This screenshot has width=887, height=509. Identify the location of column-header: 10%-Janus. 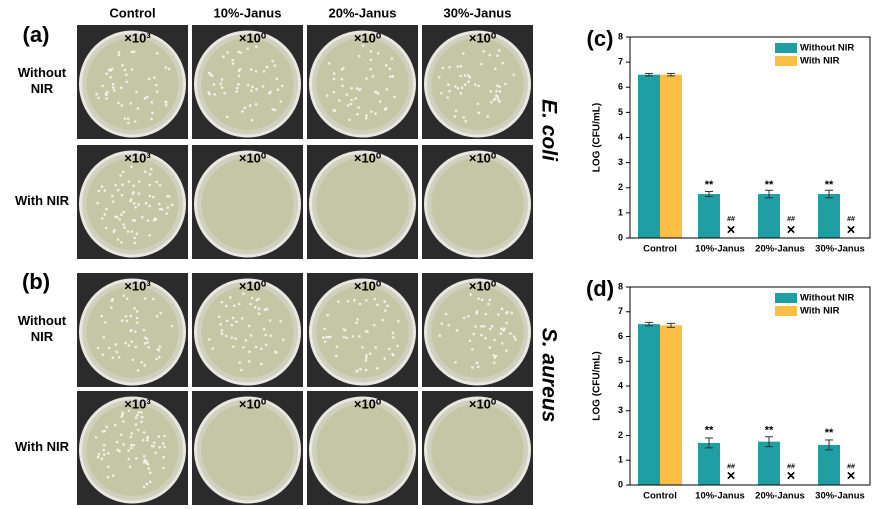
(248, 12).